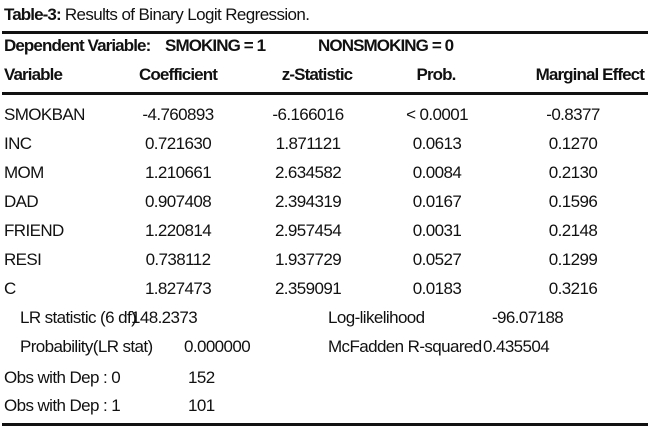  I want to click on header-marginal-effect: Marginal Effect, so click(590, 74).